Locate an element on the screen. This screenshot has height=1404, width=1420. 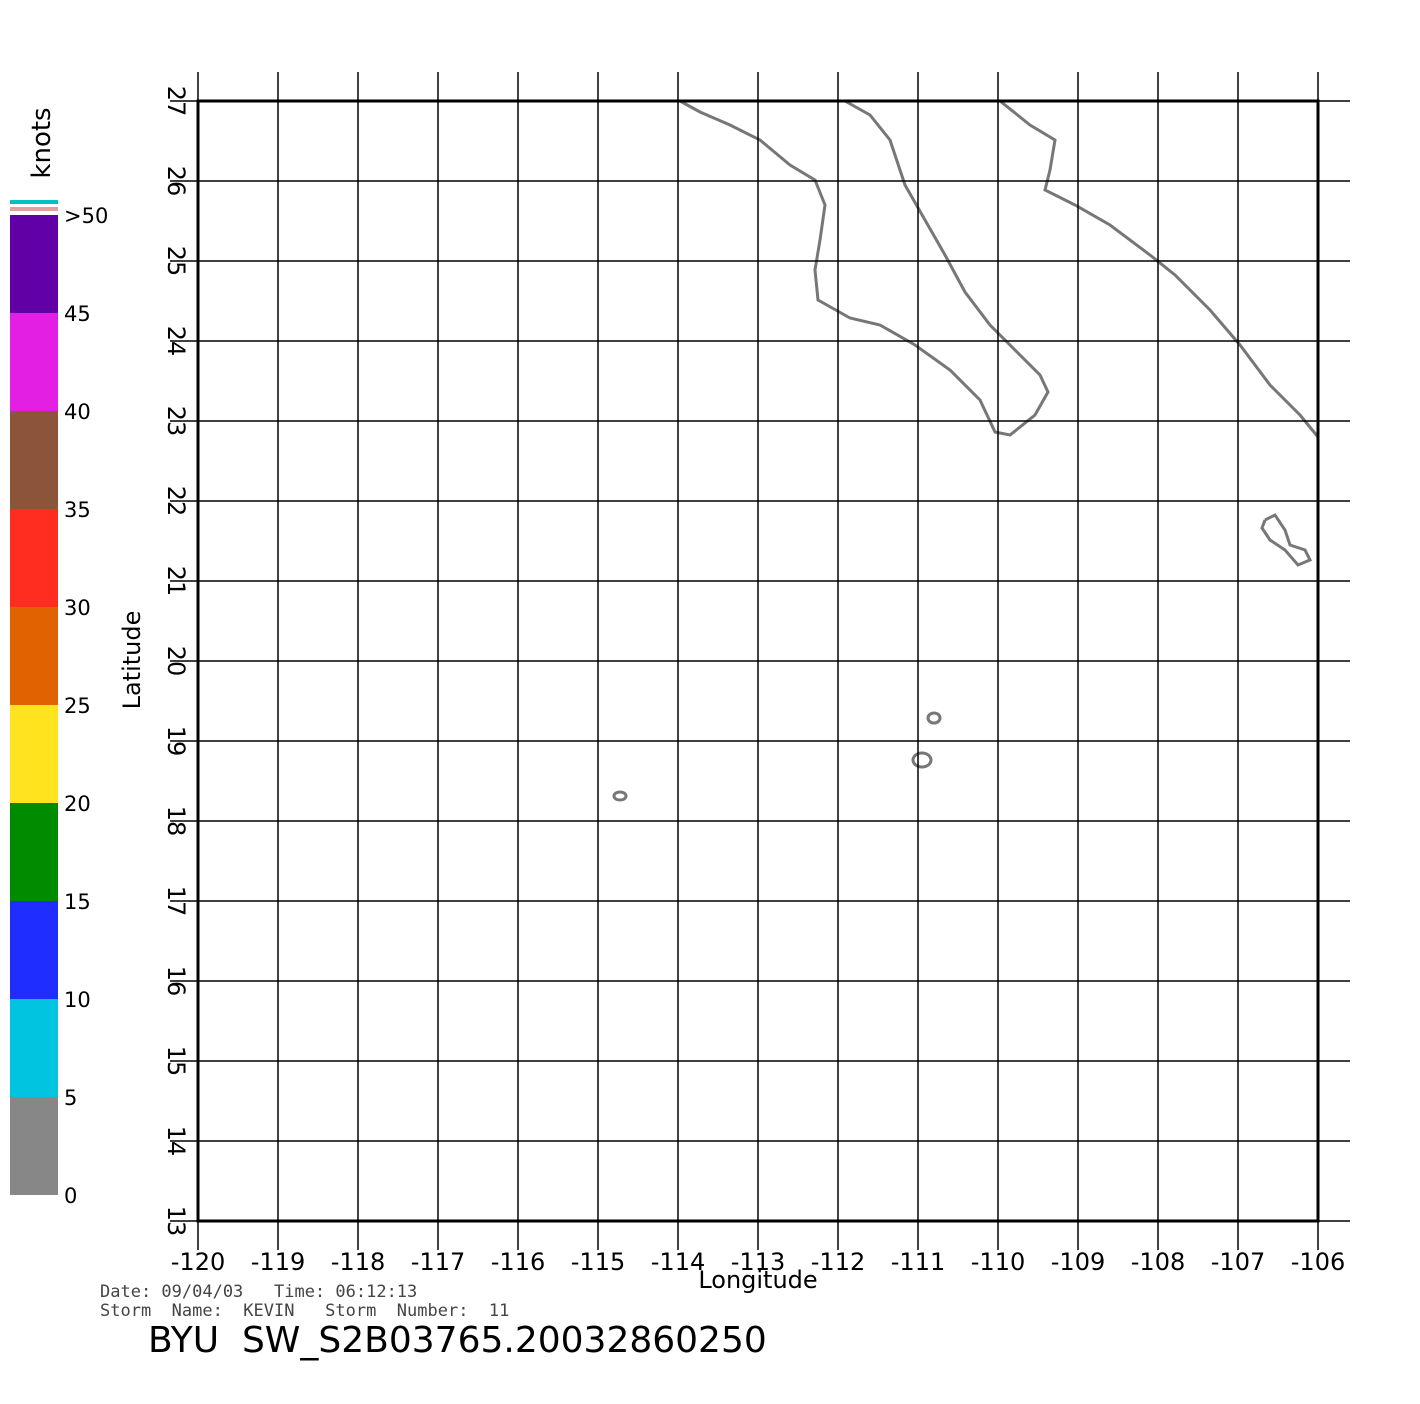
x-tick-label: -112 is located at coordinates (838, 1262).